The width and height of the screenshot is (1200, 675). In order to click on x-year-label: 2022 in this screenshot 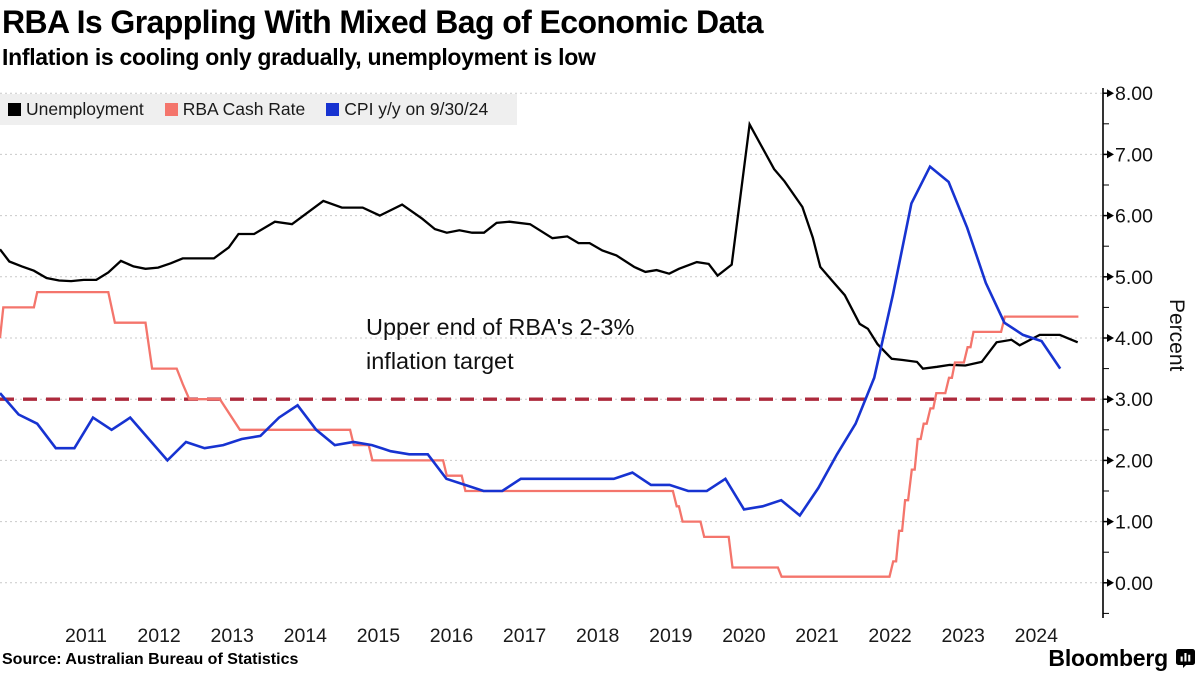, I will do `click(889, 636)`.